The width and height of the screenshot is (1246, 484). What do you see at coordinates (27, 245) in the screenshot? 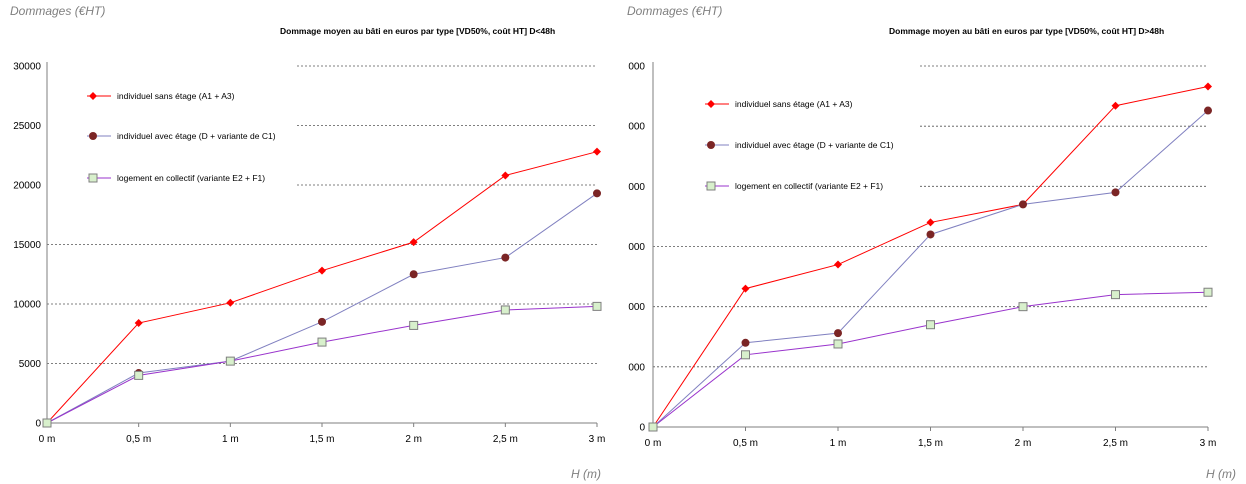
I see `y-tick-label: 15000` at bounding box center [27, 245].